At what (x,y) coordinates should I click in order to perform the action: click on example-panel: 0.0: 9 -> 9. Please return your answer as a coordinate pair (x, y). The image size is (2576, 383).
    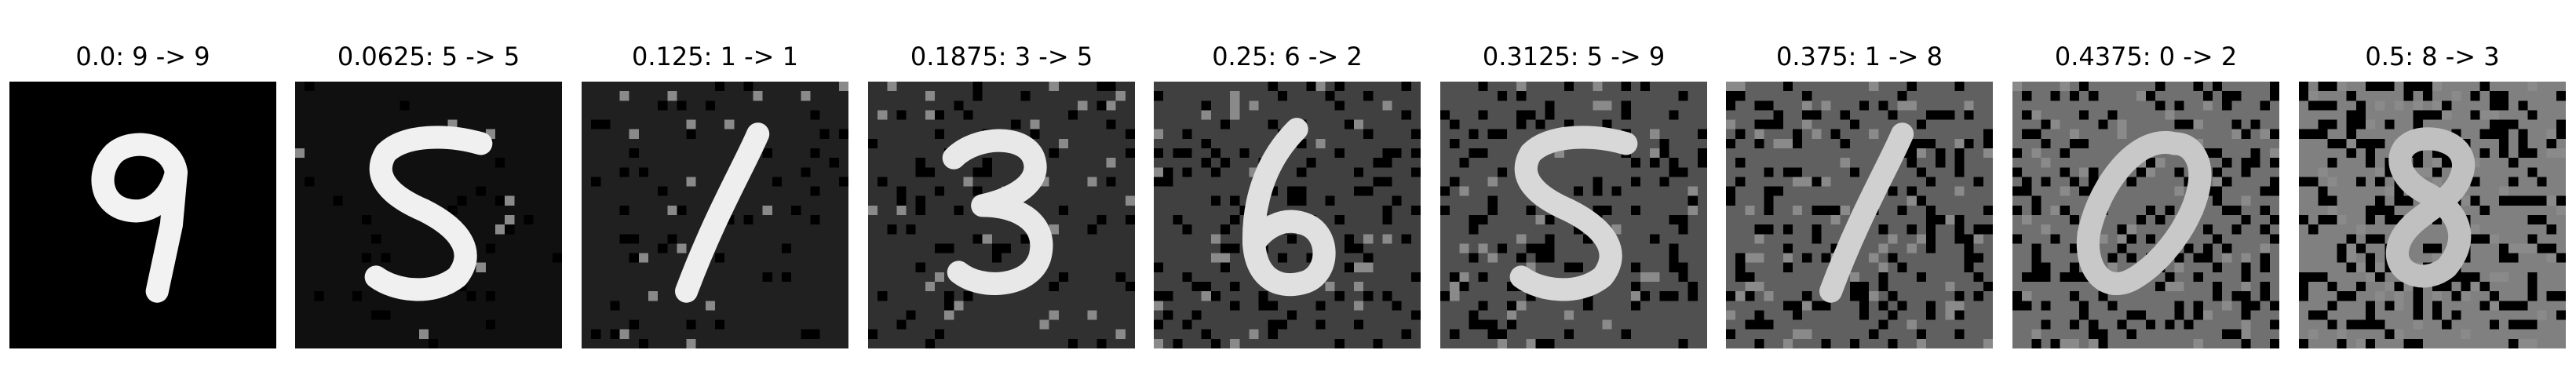
    Looking at the image, I should click on (142, 191).